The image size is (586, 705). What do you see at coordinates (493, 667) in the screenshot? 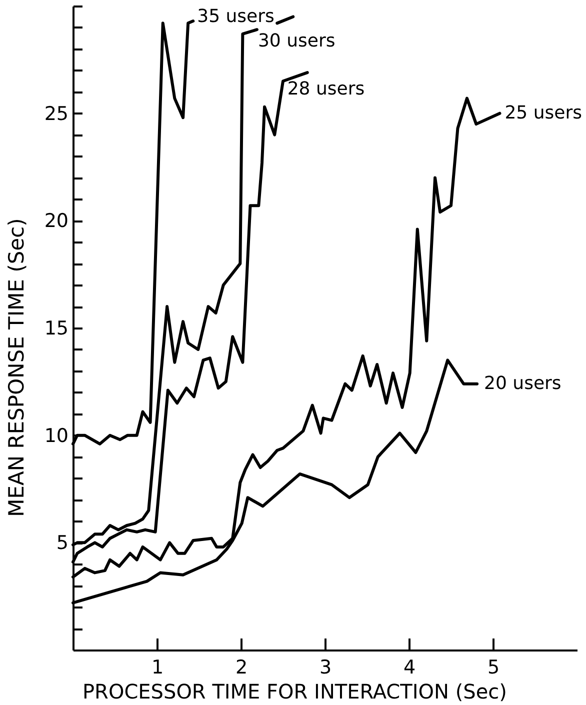
I see `x-tick-label: 5` at bounding box center [493, 667].